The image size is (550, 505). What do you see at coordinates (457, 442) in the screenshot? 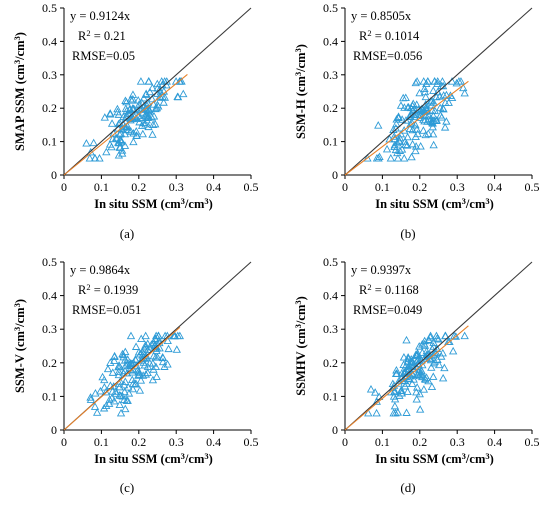
I see `x-tick-label: 0.3` at bounding box center [457, 442].